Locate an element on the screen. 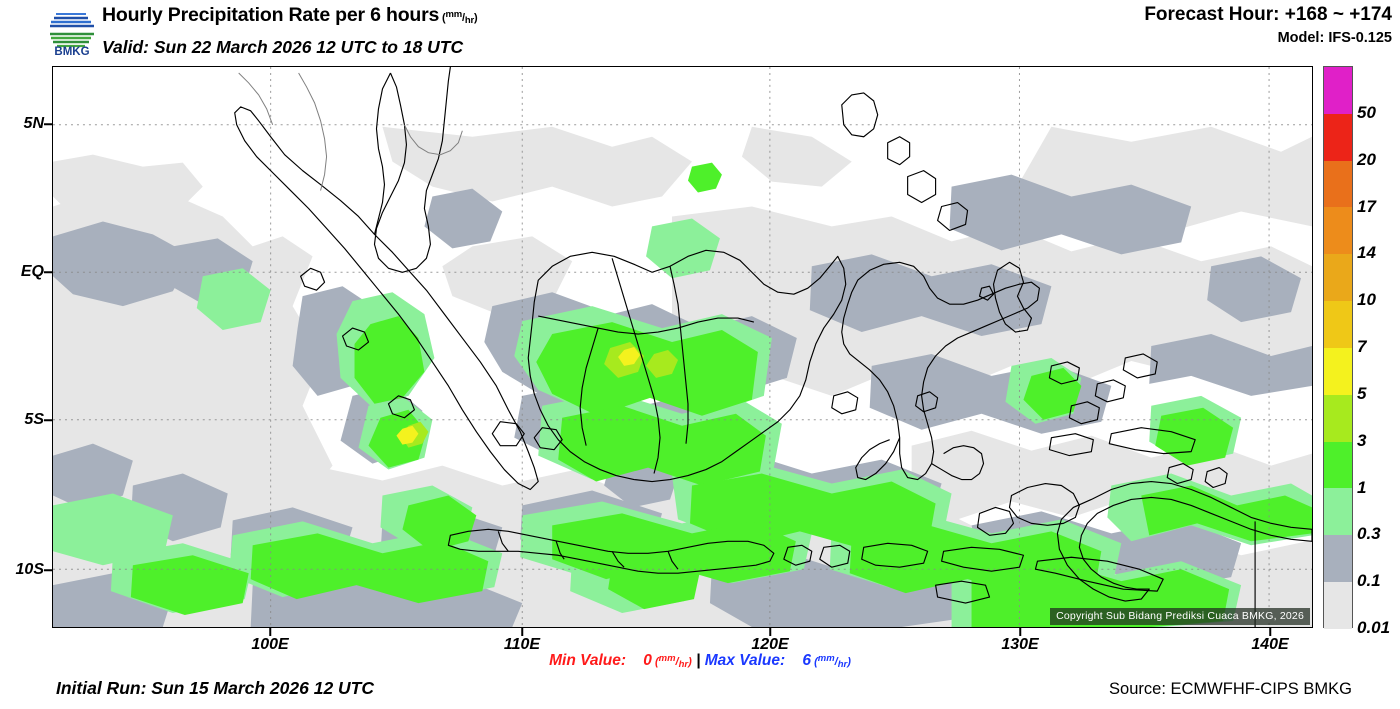 Image resolution: width=1400 pixels, height=709 pixels. lat-label-5s: 5S is located at coordinates (34, 419).